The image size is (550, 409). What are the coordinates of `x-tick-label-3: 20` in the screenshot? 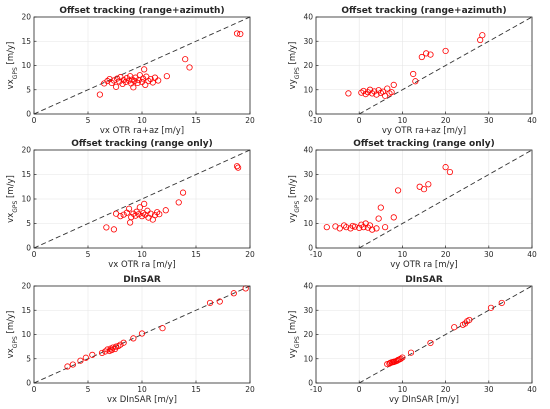 It's located at (446, 254).